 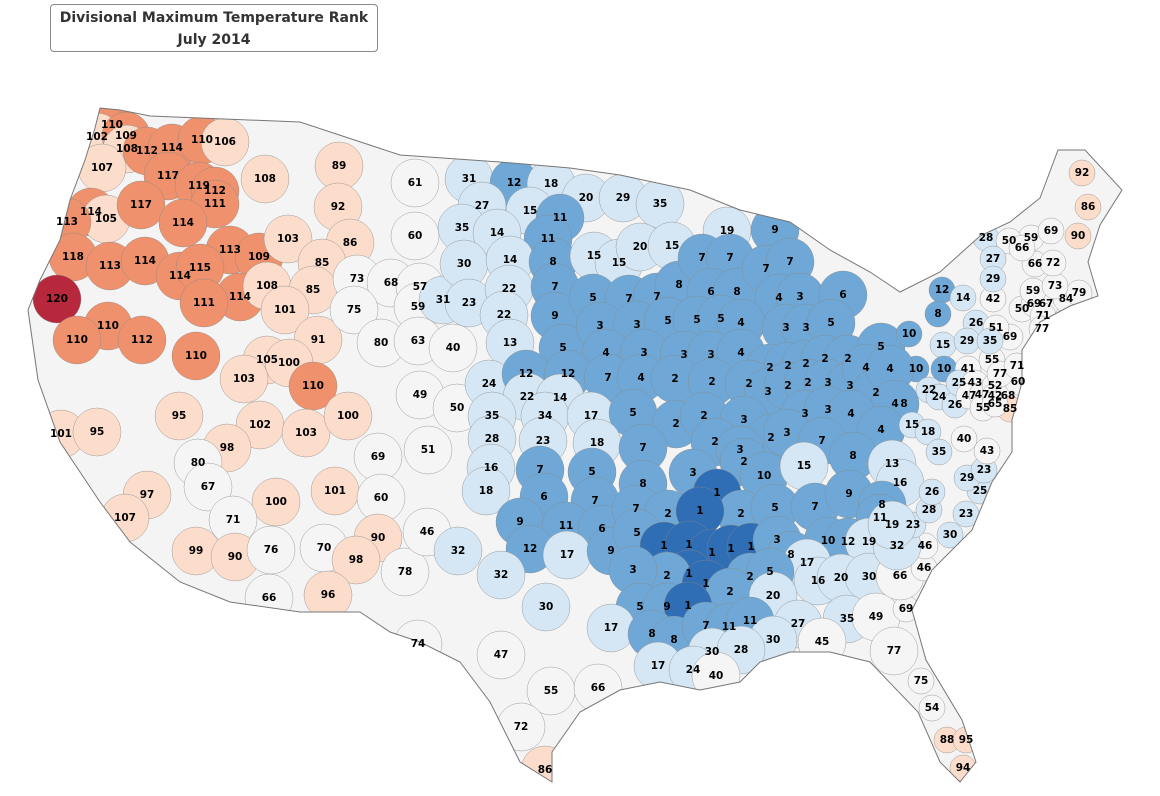 What do you see at coordinates (489, 384) in the screenshot?
I see `rank-label: 24` at bounding box center [489, 384].